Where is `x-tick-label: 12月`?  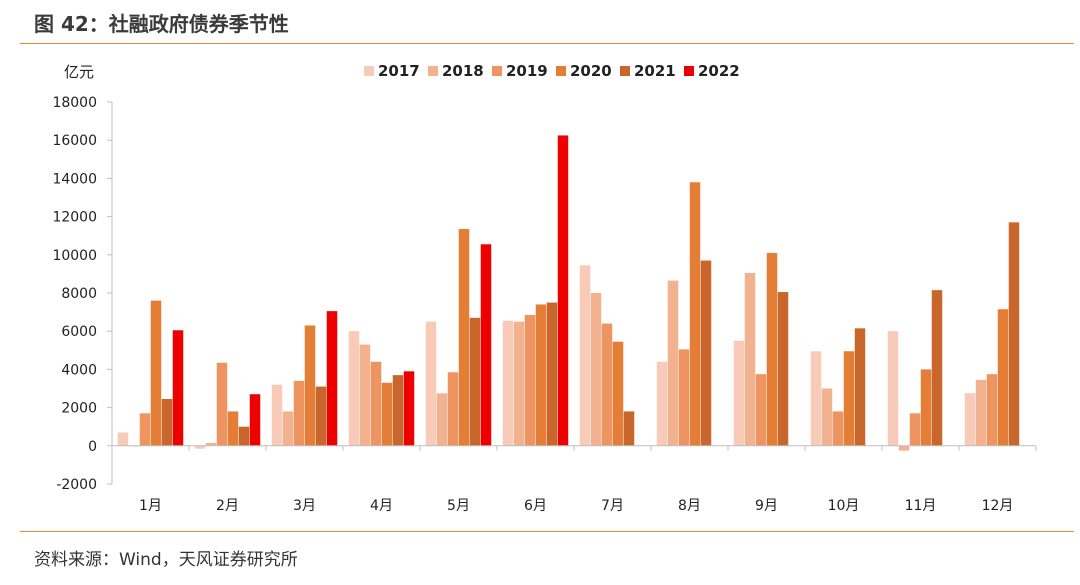
x-tick-label: 12月 is located at coordinates (998, 506).